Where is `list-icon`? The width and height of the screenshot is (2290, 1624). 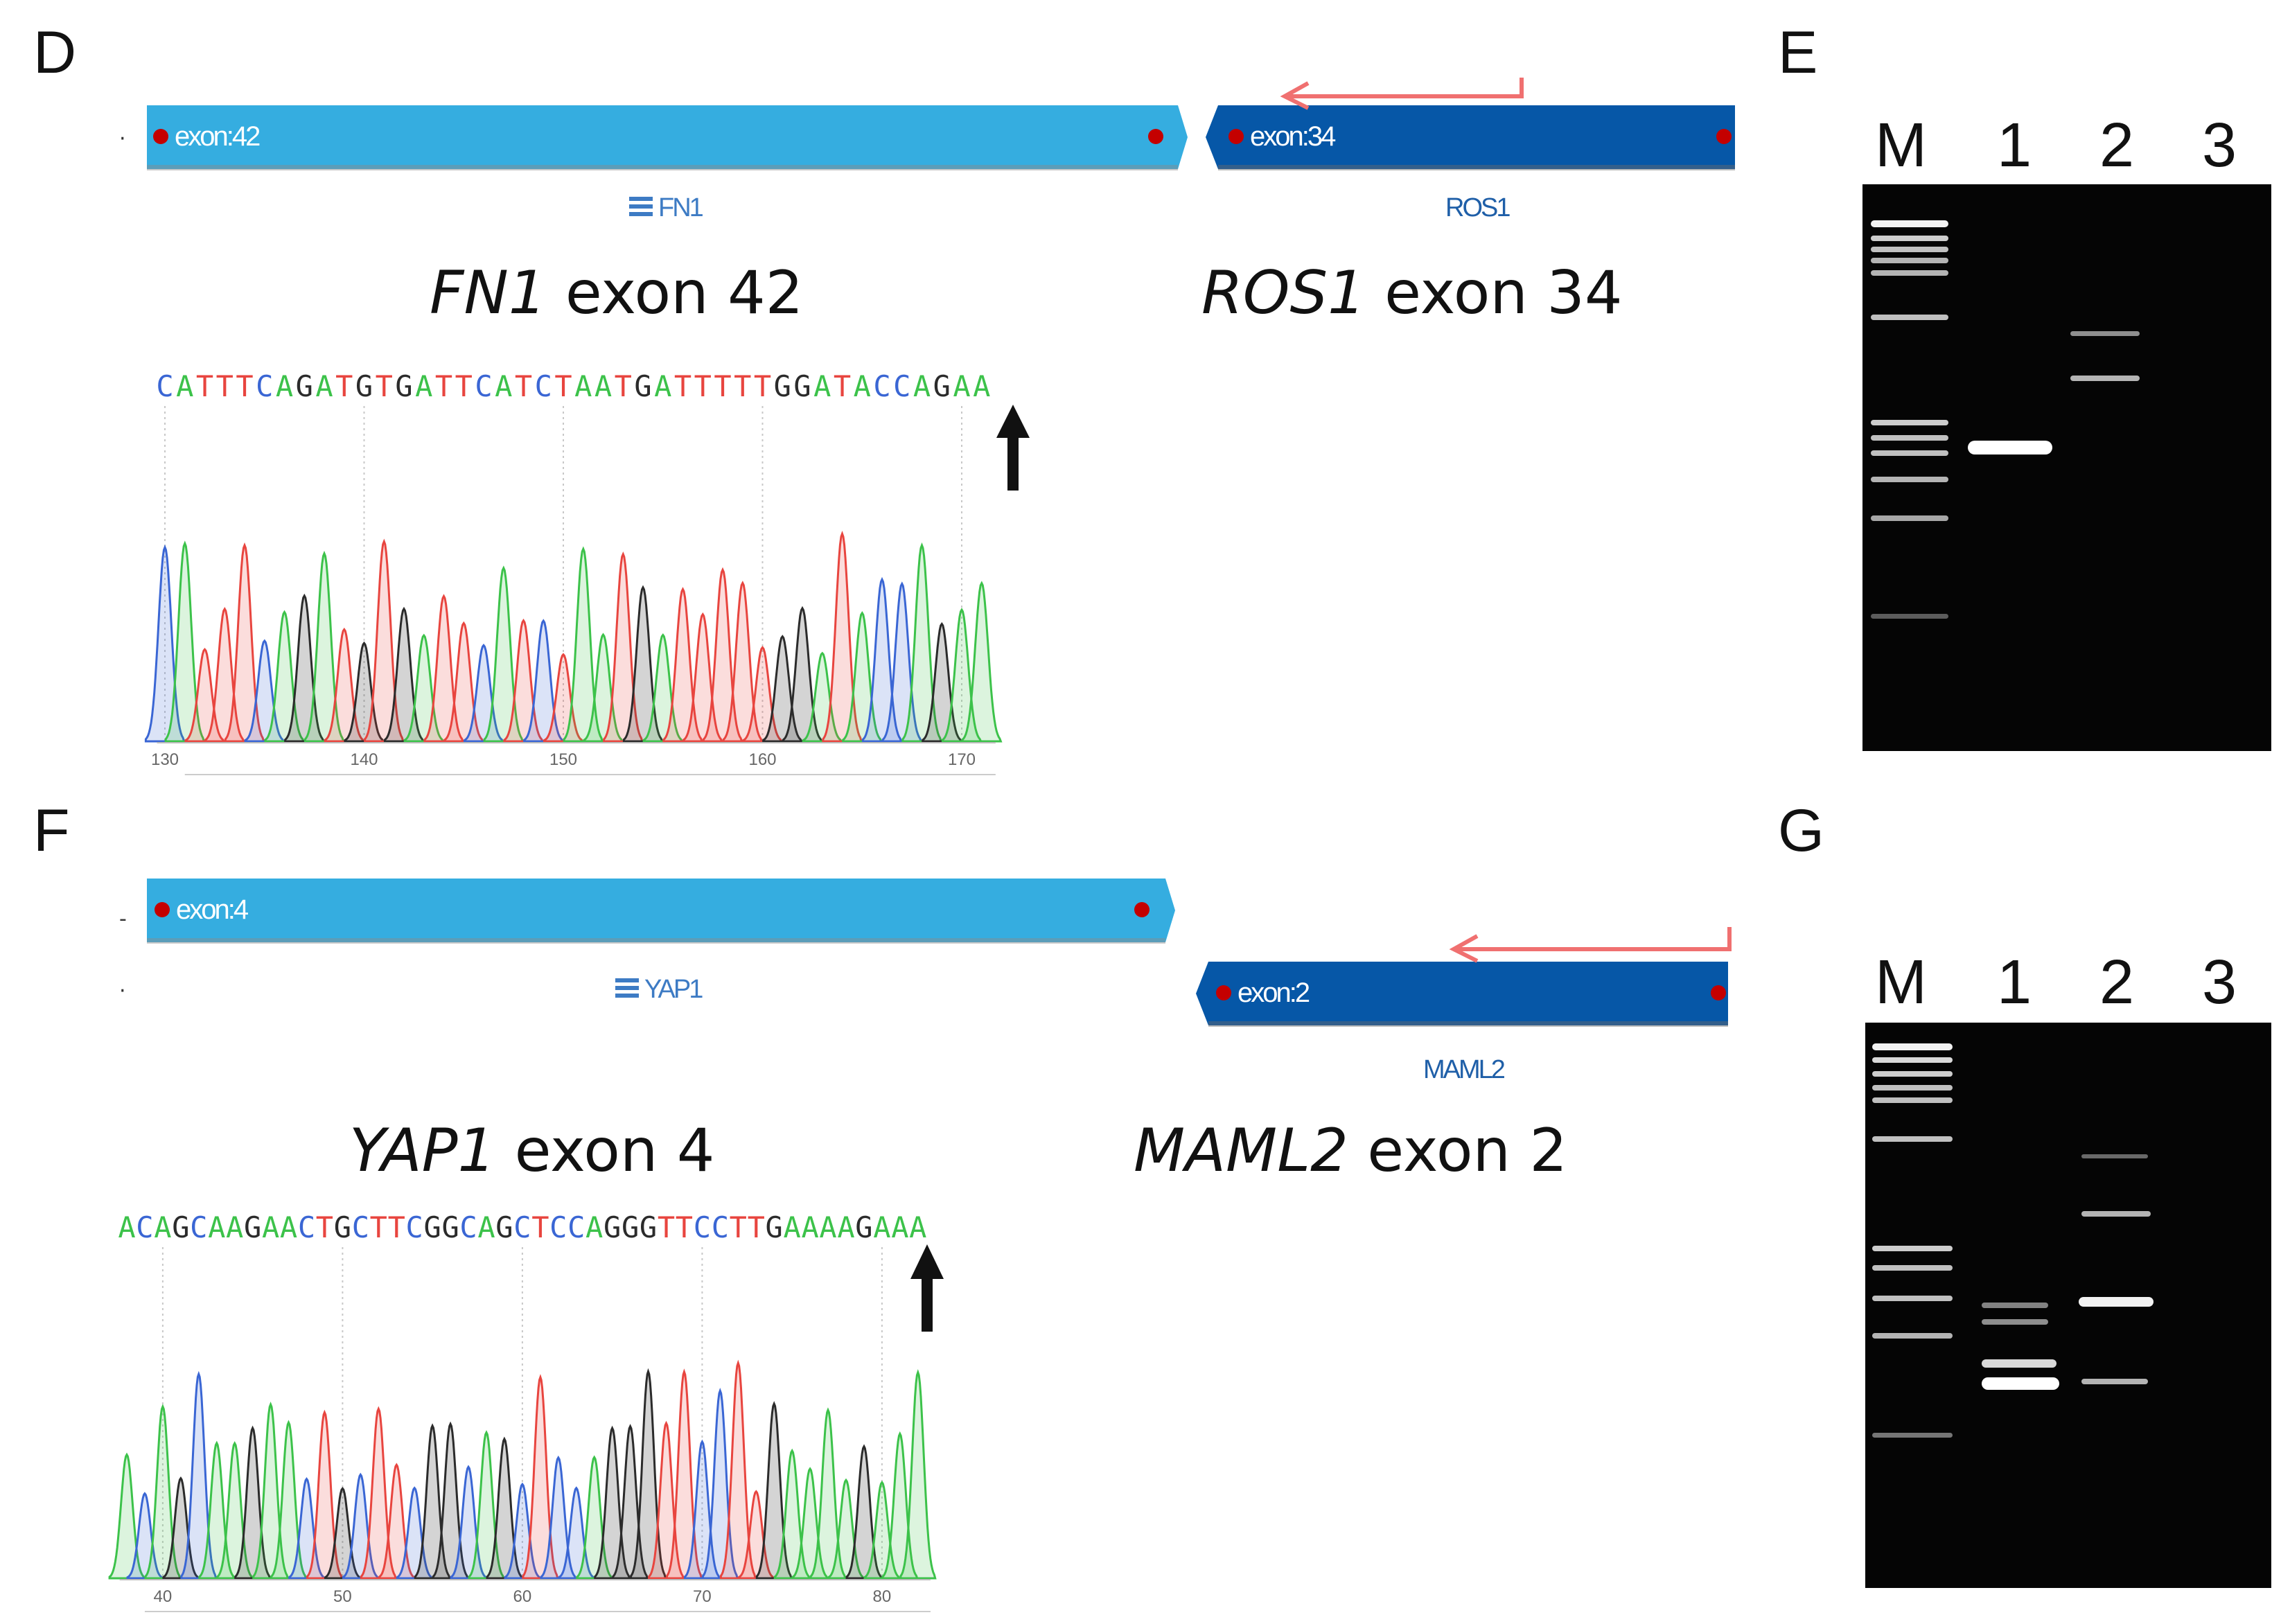
list-icon is located at coordinates (641, 199).